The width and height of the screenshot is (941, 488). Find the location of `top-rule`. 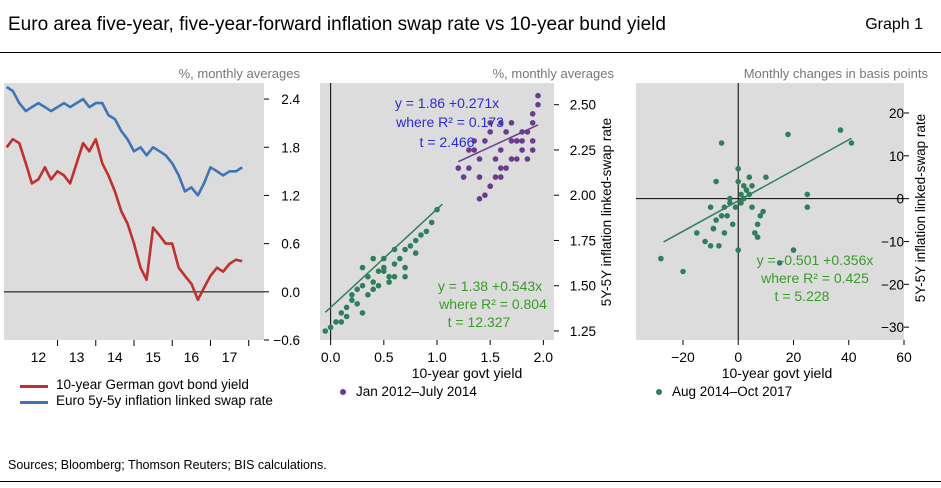

top-rule is located at coordinates (470, 52).